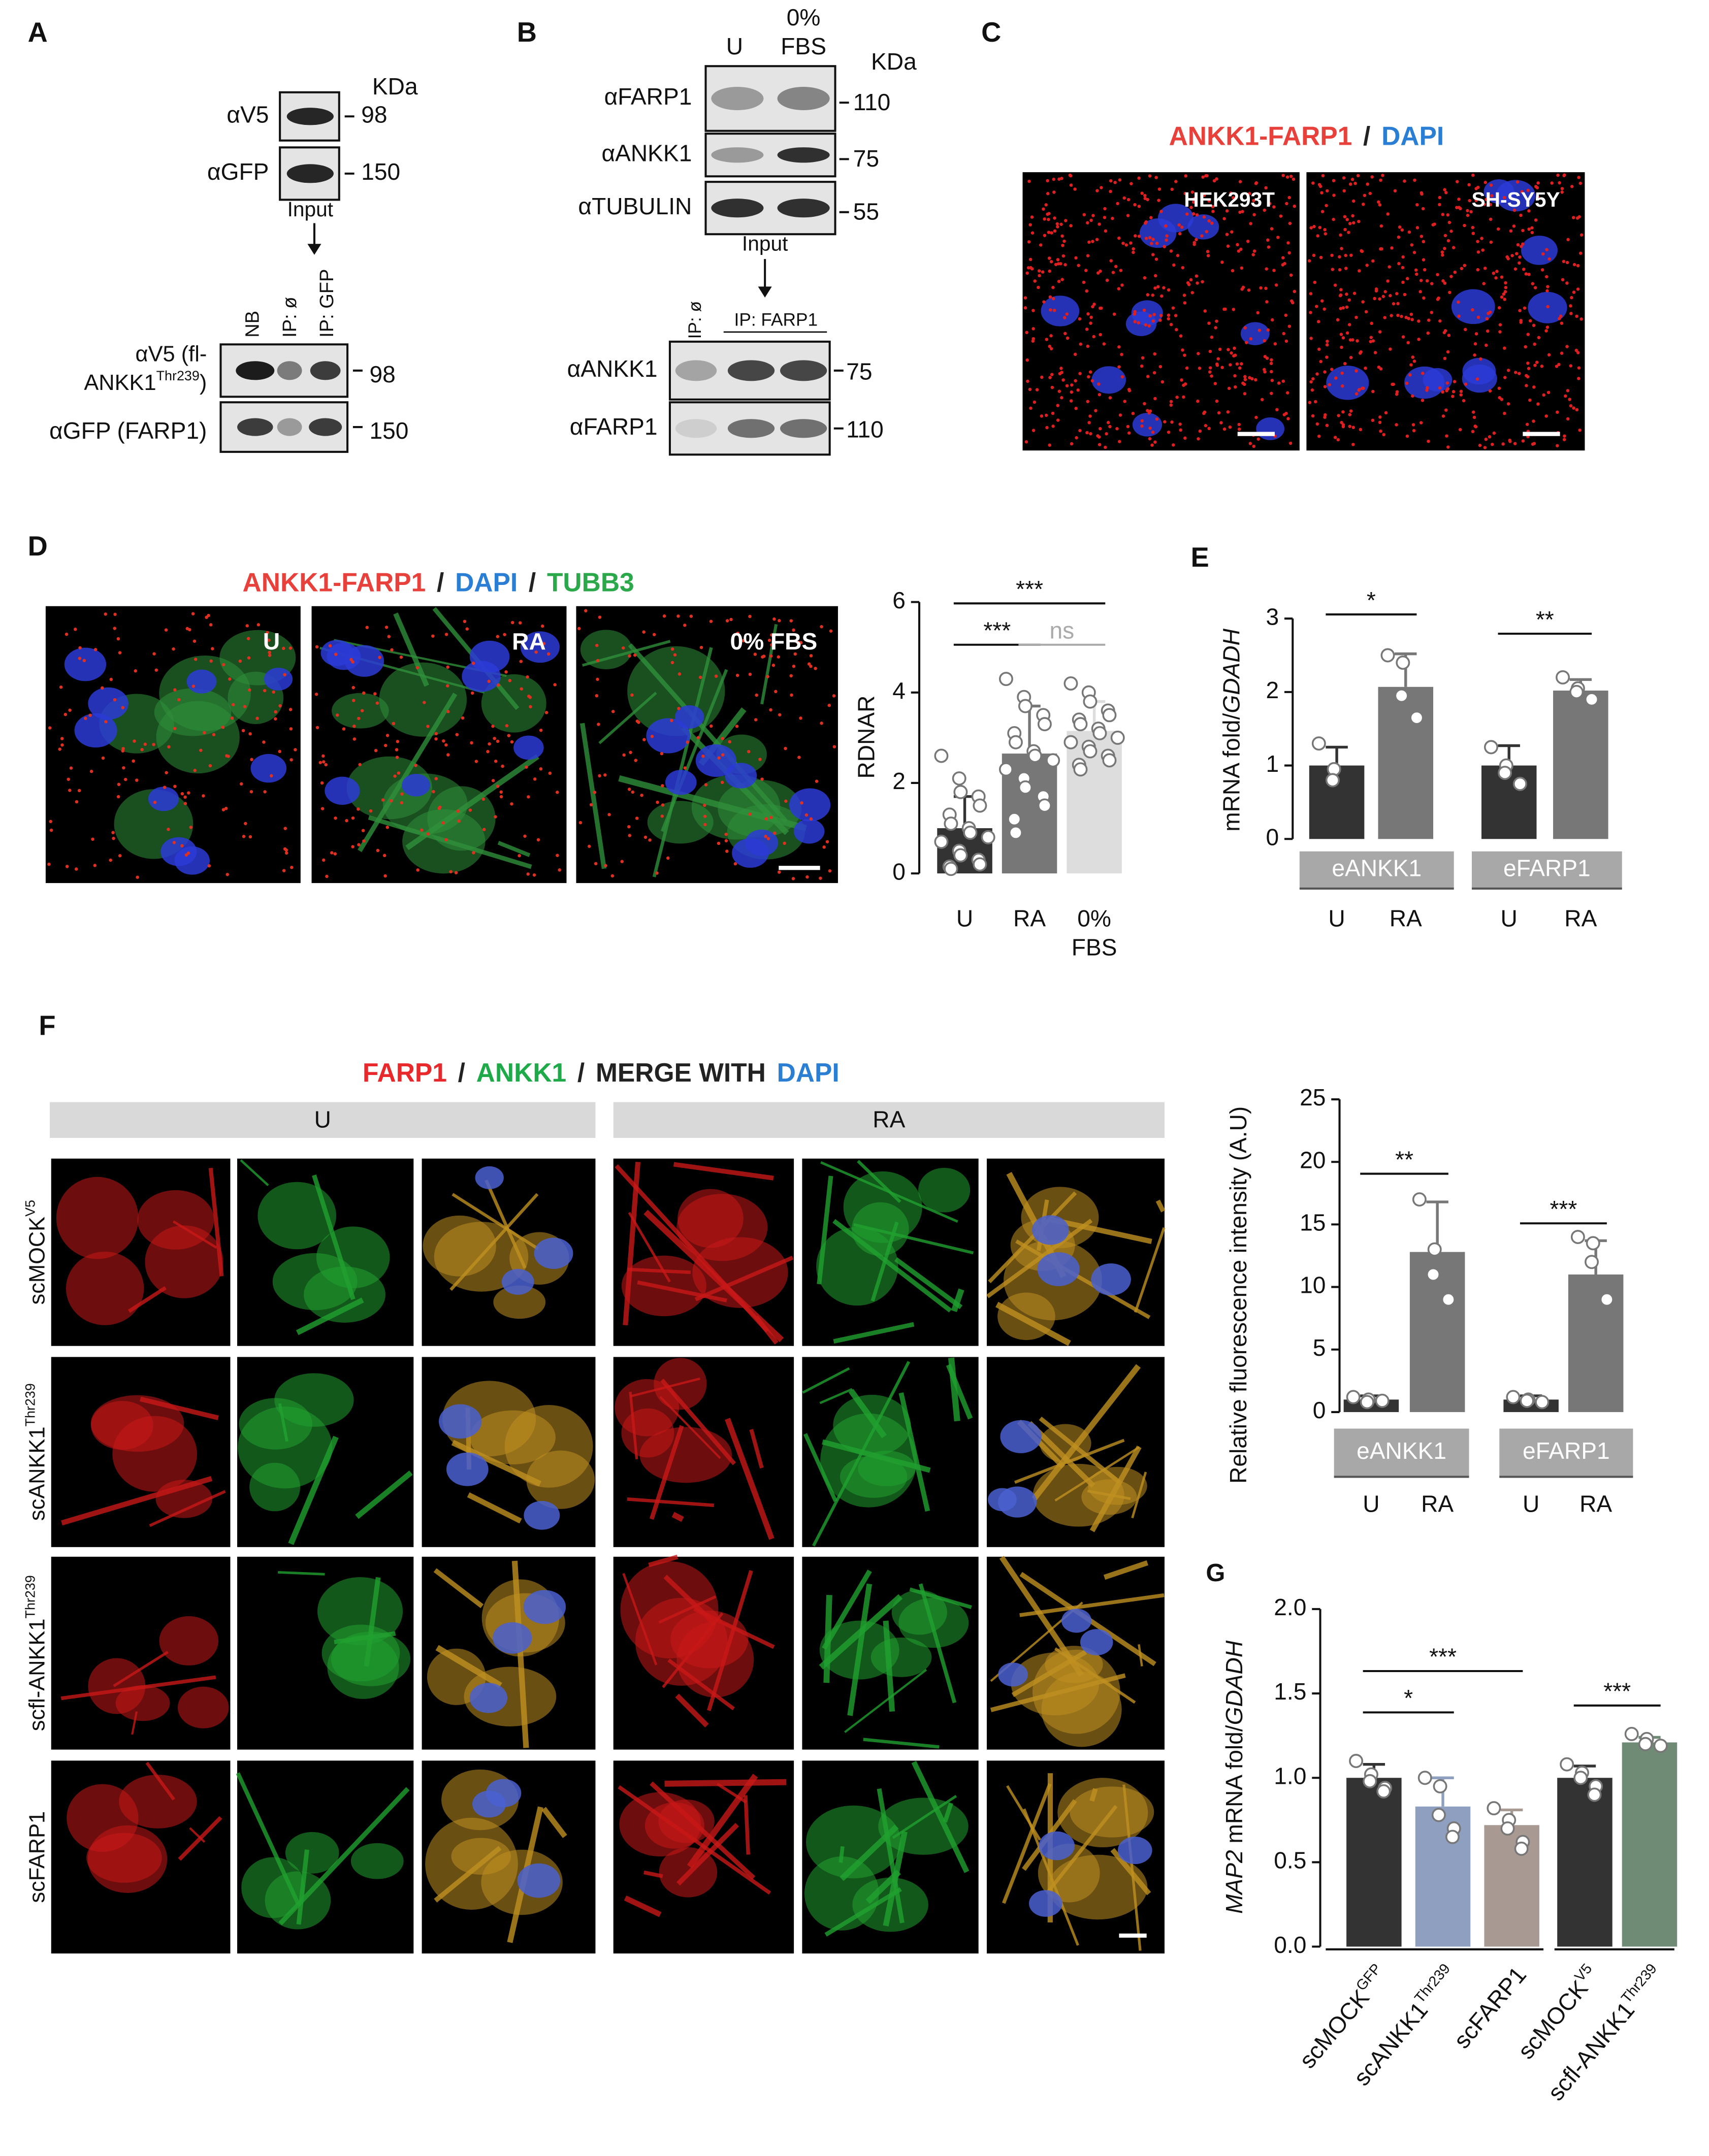 Image resolution: width=1709 pixels, height=2156 pixels. I want to click on group-label: eANKK1, so click(1377, 868).